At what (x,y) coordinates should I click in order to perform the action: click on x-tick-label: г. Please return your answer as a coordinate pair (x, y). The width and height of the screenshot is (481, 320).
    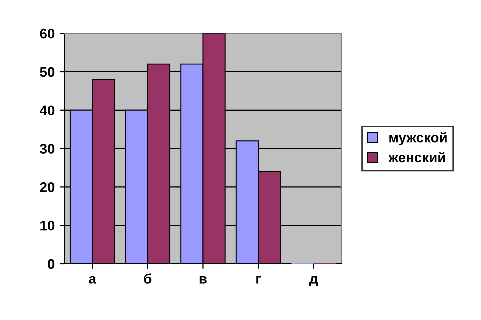
    Looking at the image, I should click on (259, 280).